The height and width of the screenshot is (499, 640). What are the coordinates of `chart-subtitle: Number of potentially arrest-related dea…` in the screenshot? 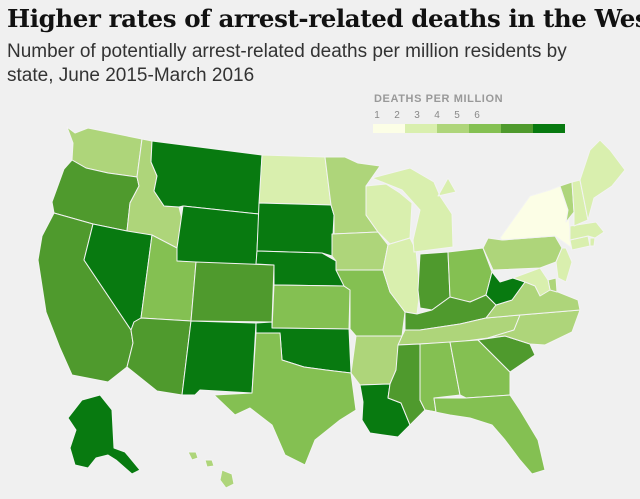 It's located at (287, 63).